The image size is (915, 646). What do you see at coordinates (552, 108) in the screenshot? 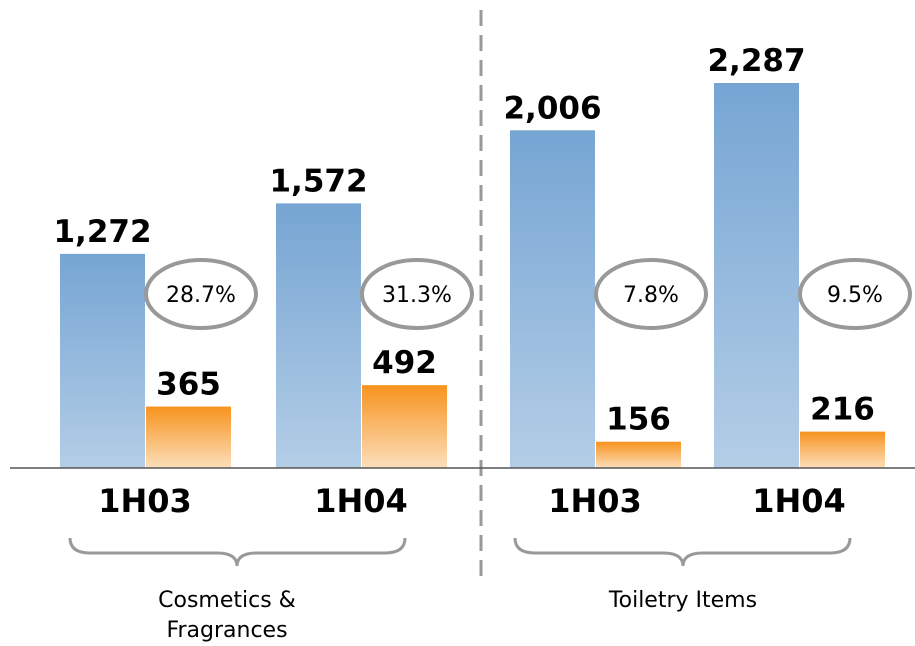
I see `value-label: 2,006` at bounding box center [552, 108].